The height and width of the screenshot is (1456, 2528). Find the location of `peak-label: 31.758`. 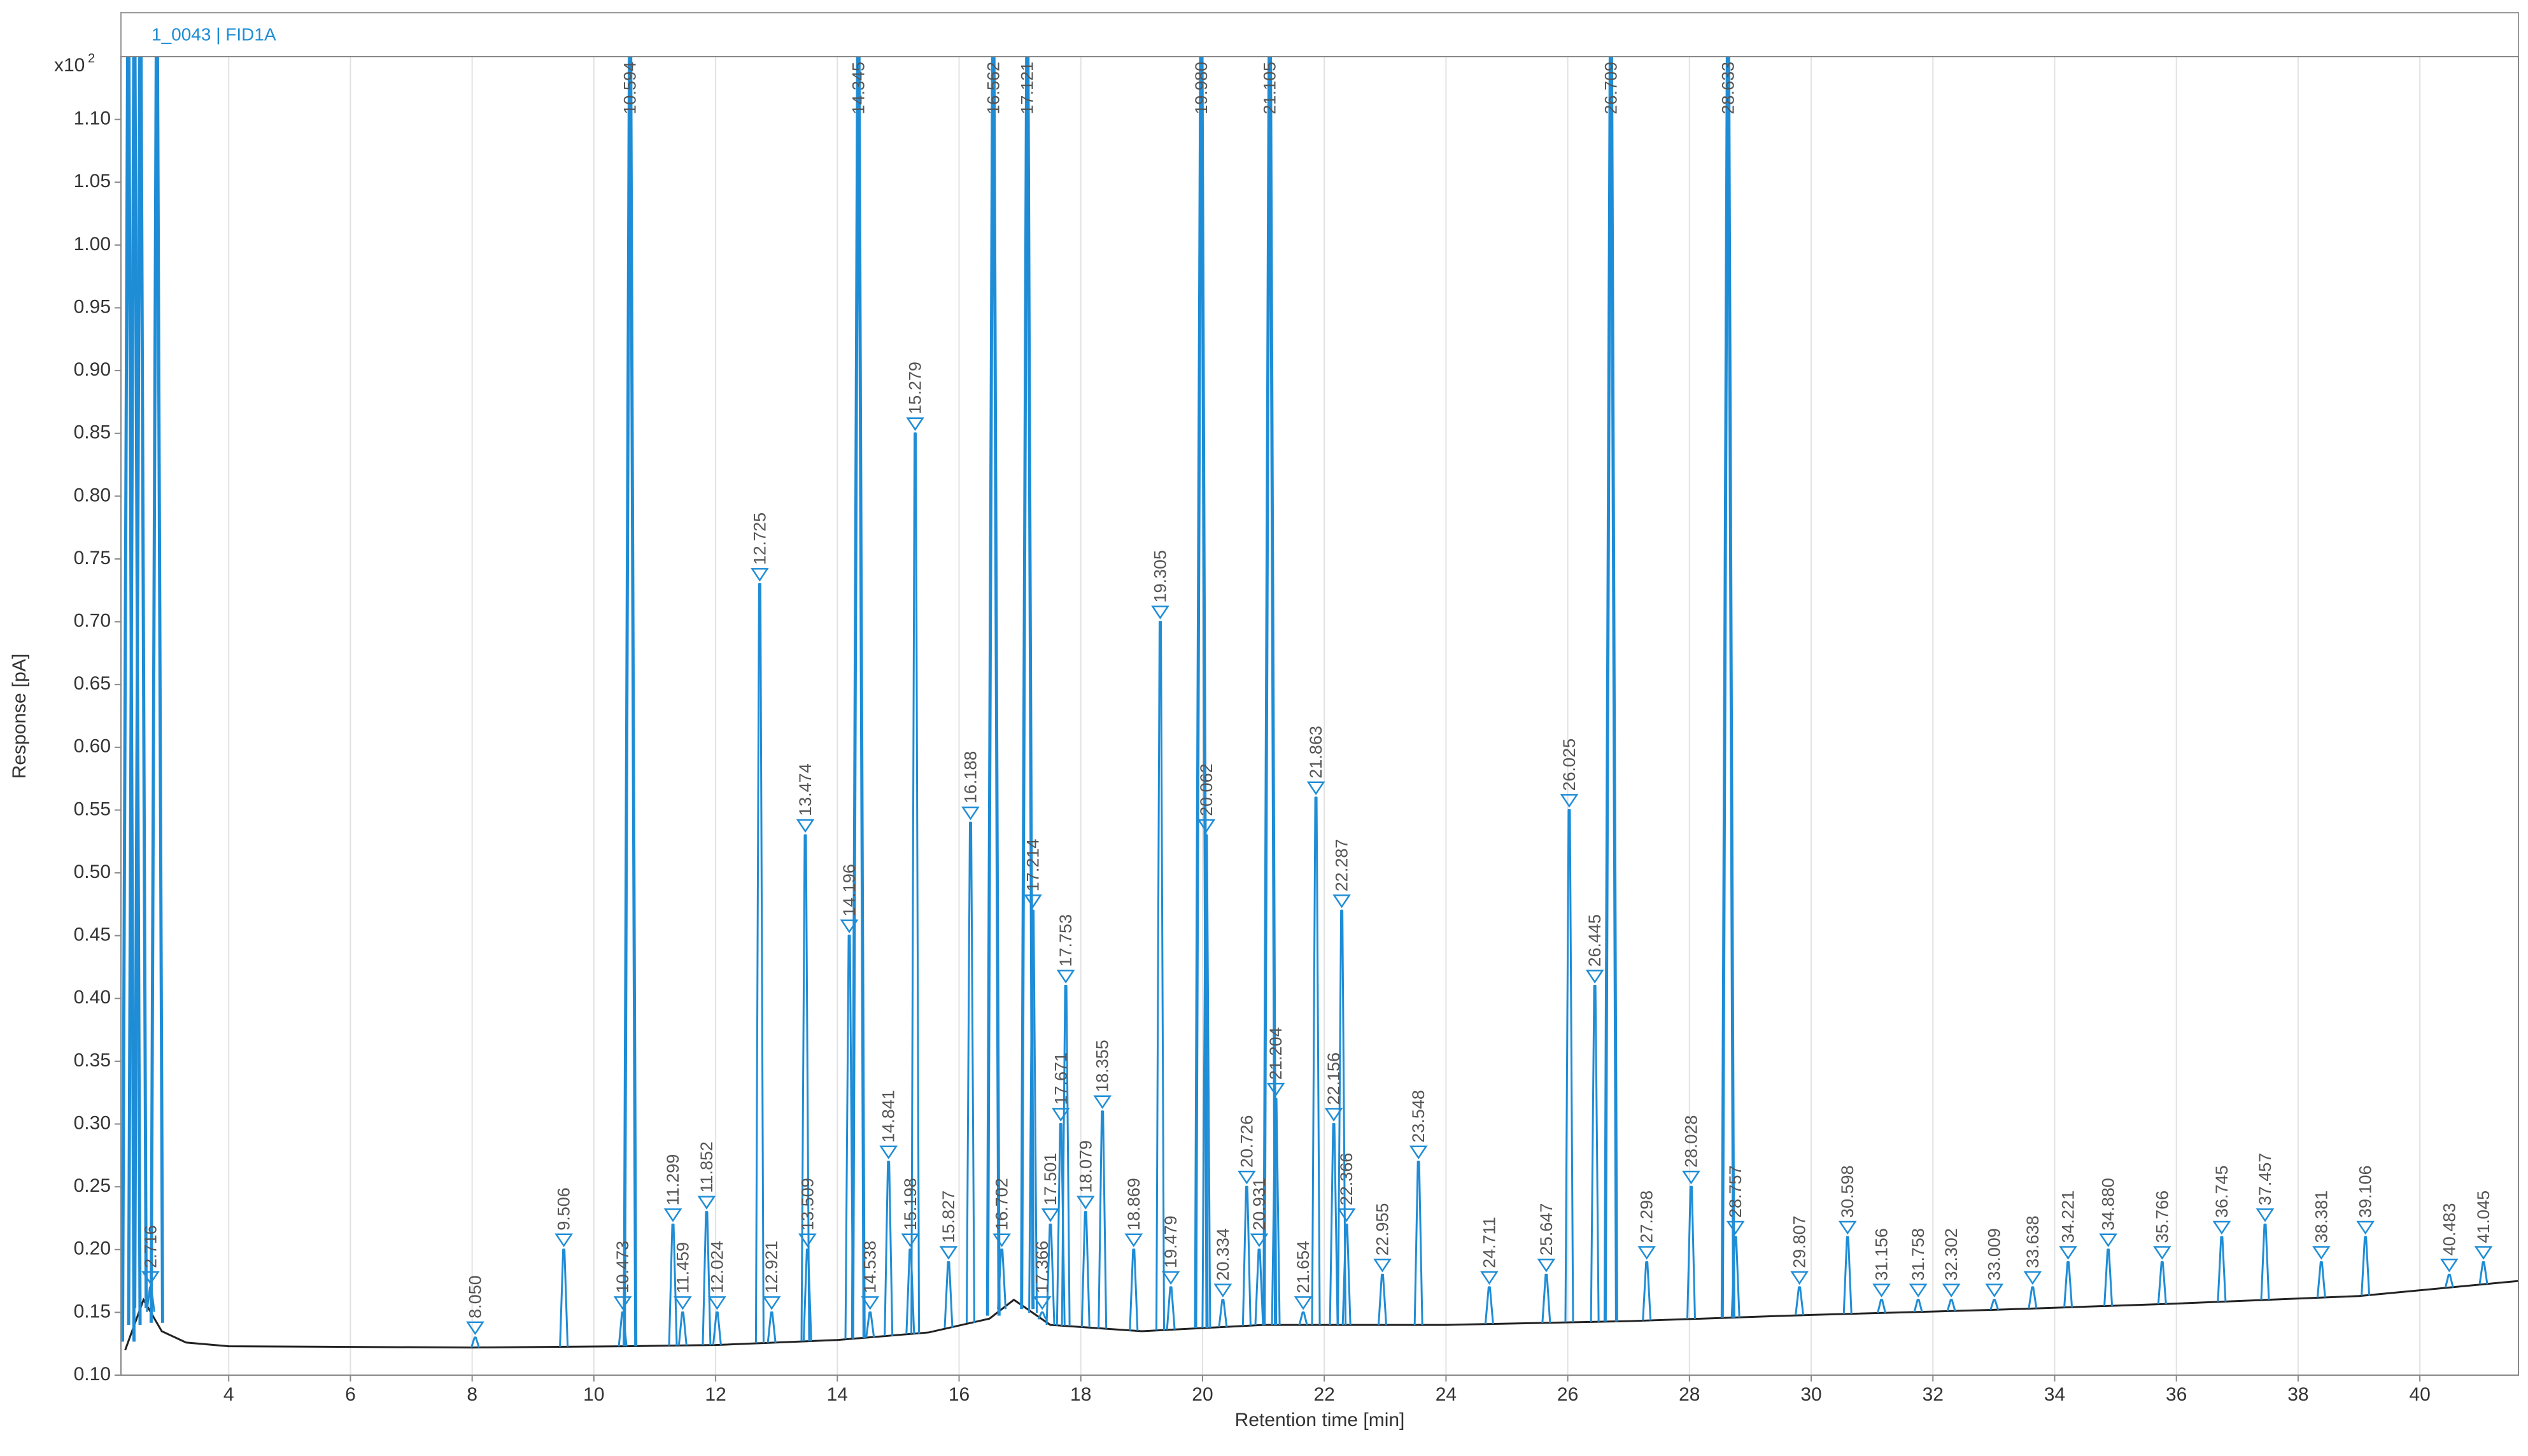

peak-label: 31.758 is located at coordinates (1919, 1254).